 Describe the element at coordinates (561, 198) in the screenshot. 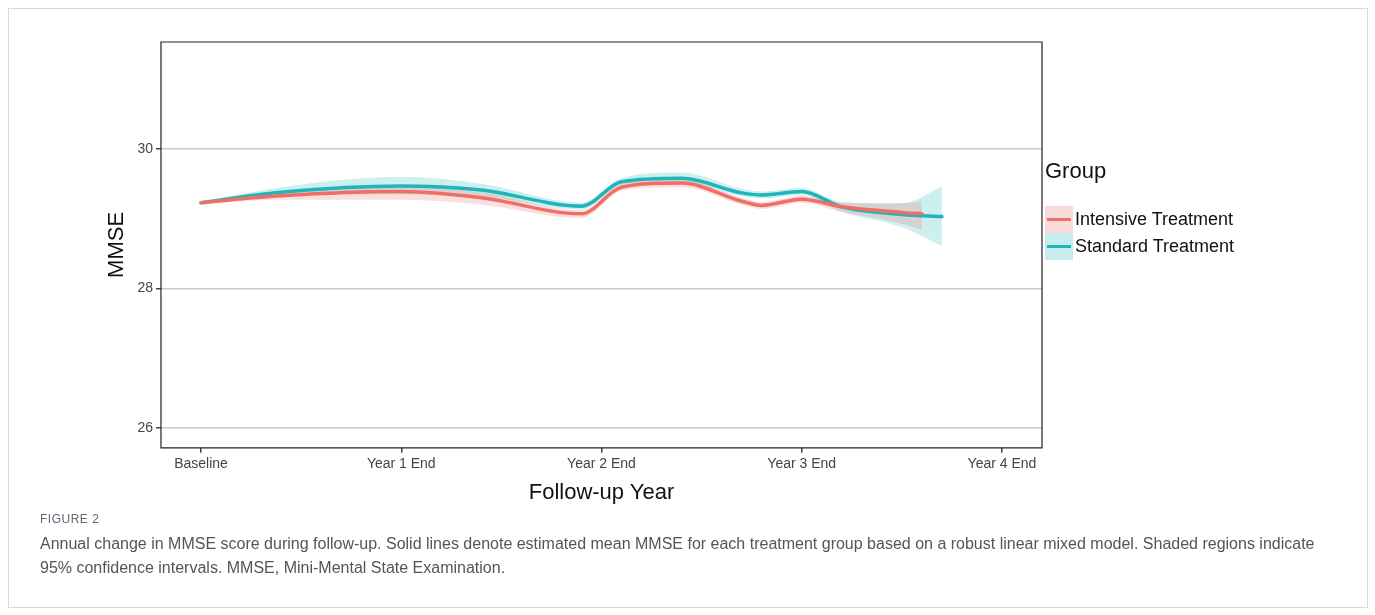

I see `line-series` at that location.